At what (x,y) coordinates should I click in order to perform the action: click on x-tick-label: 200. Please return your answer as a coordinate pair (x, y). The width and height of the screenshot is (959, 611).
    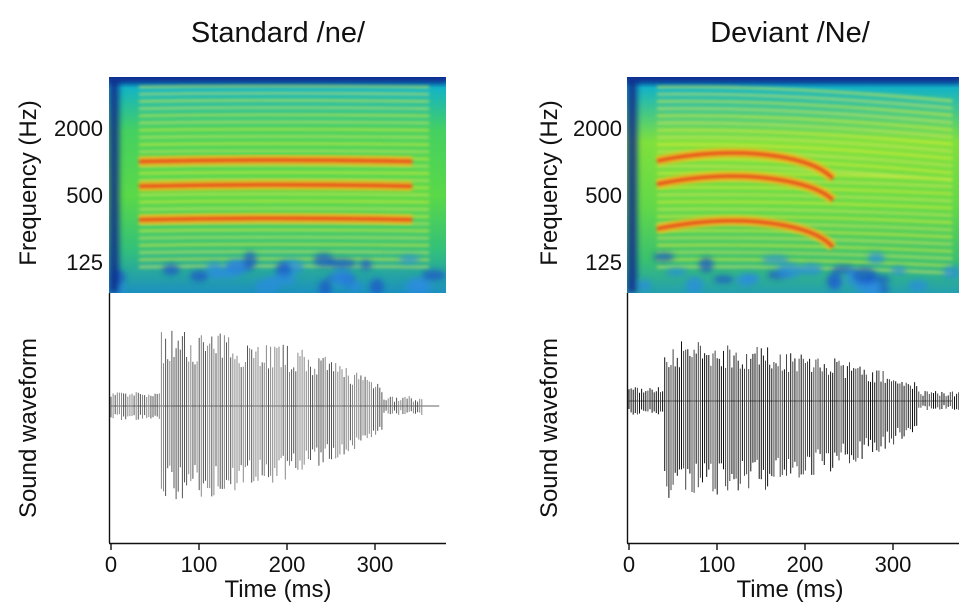
    Looking at the image, I should click on (287, 564).